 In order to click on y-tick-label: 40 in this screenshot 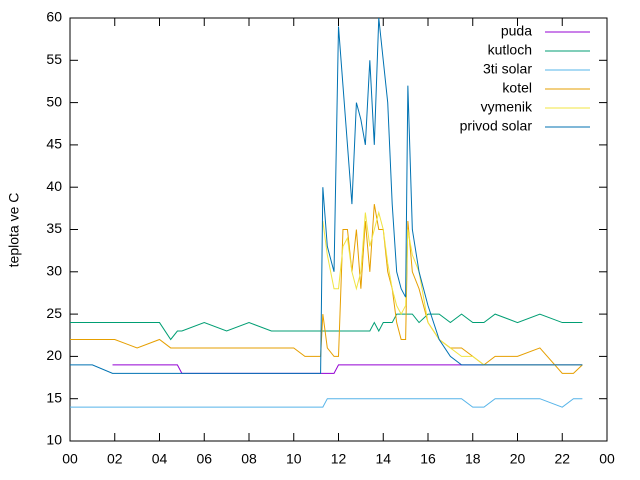, I will do `click(54, 186)`.